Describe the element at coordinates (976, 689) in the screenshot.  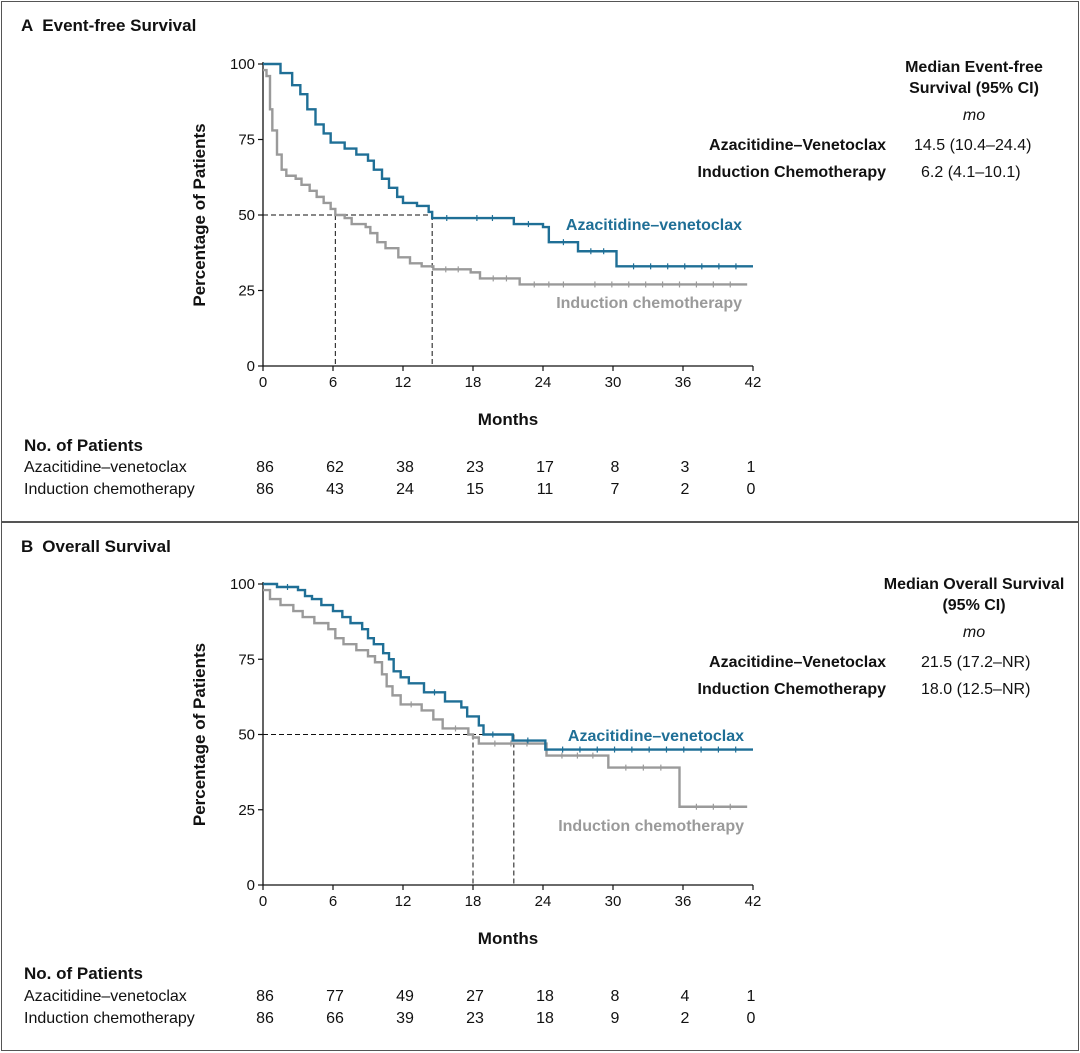
I see `median-value: 18.0 (12.5–NR)` at that location.